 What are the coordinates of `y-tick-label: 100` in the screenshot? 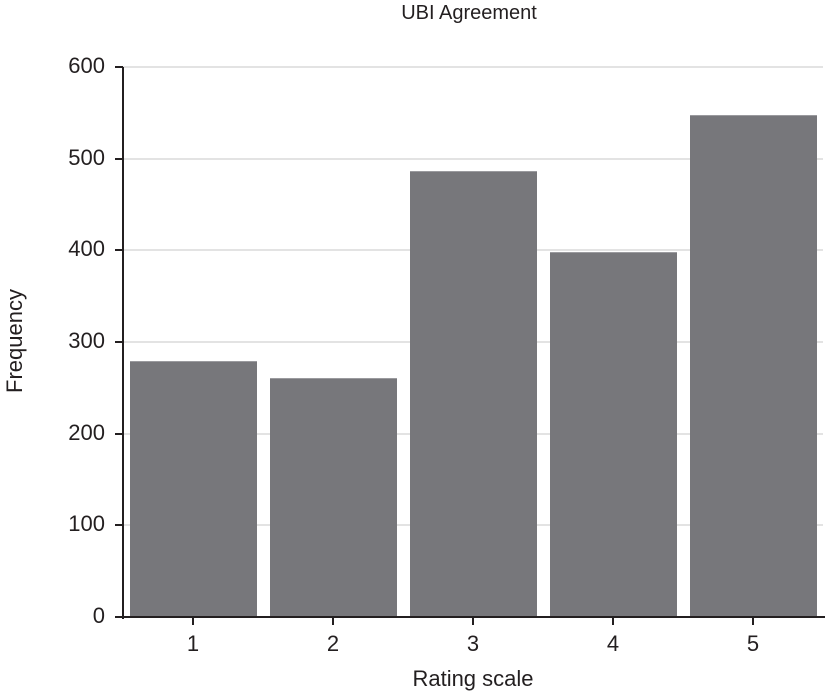 It's located at (86, 524).